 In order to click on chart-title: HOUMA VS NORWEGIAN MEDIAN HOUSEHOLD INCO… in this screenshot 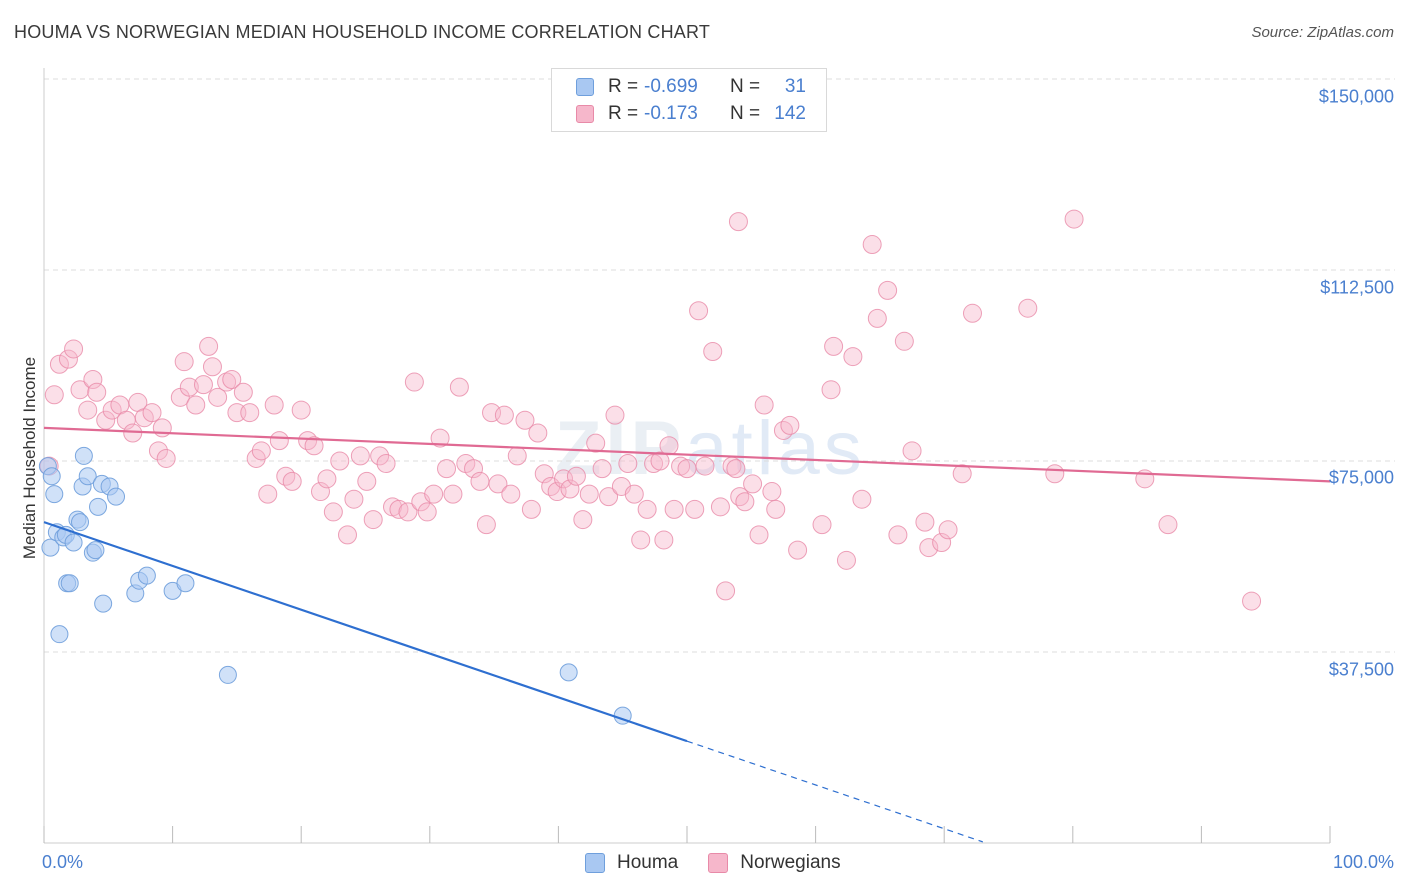, I will do `click(362, 32)`.